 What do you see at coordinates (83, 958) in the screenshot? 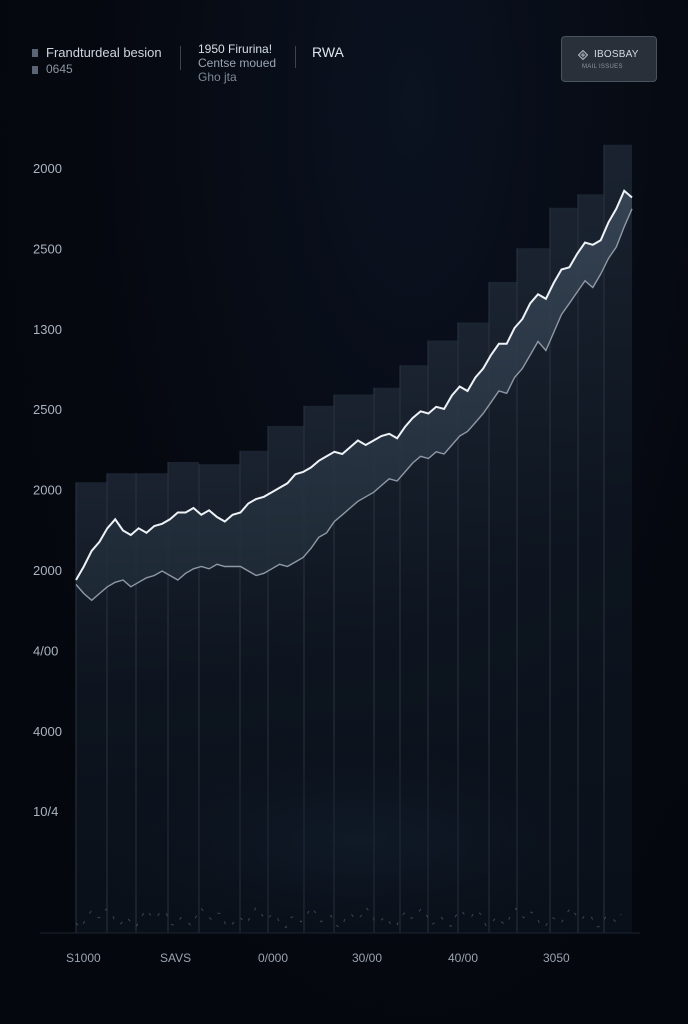
I see `x-tick-label: S1000` at bounding box center [83, 958].